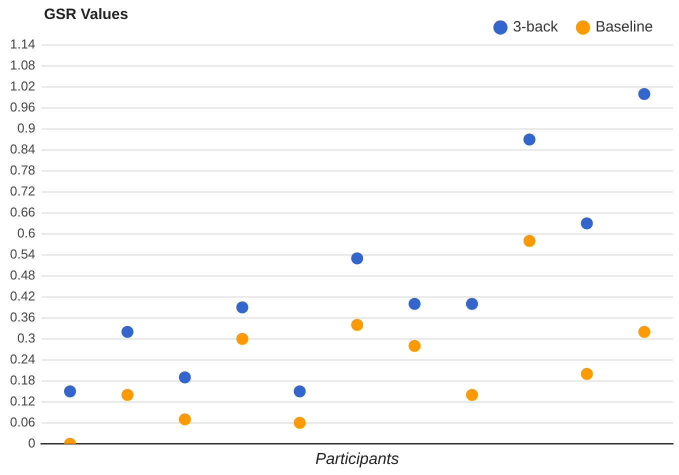 Image resolution: width=679 pixels, height=475 pixels. Describe the element at coordinates (624, 27) in the screenshot. I see `legend-label: Baseline` at that location.